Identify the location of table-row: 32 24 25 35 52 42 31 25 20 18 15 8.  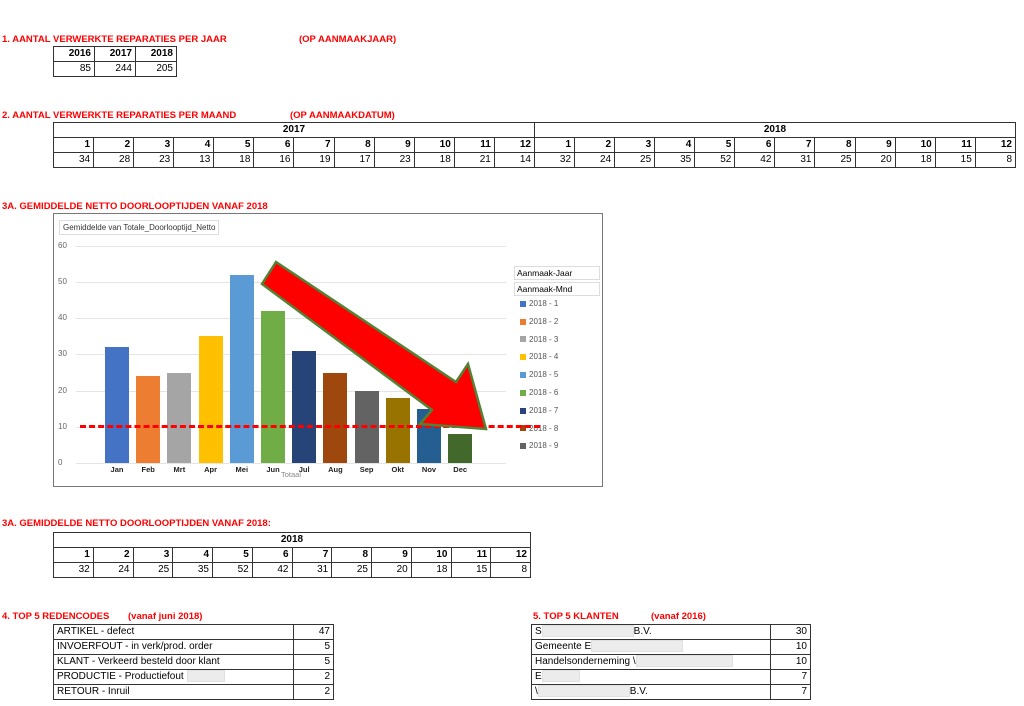
(292, 570).